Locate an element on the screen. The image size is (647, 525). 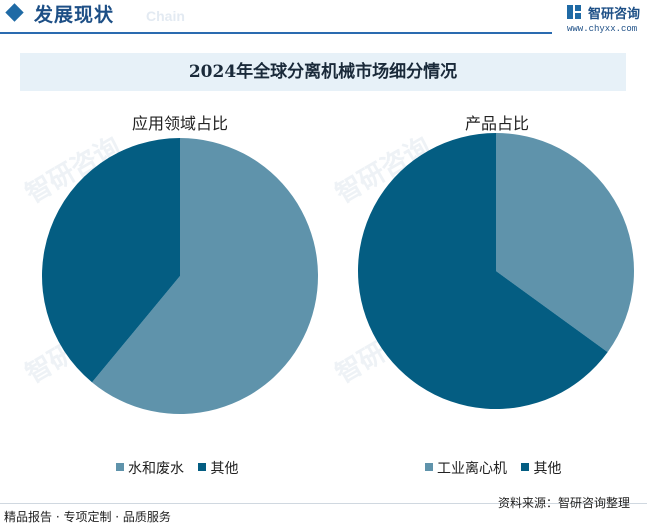
pie-title: 应用领域占比 is located at coordinates (179, 123).